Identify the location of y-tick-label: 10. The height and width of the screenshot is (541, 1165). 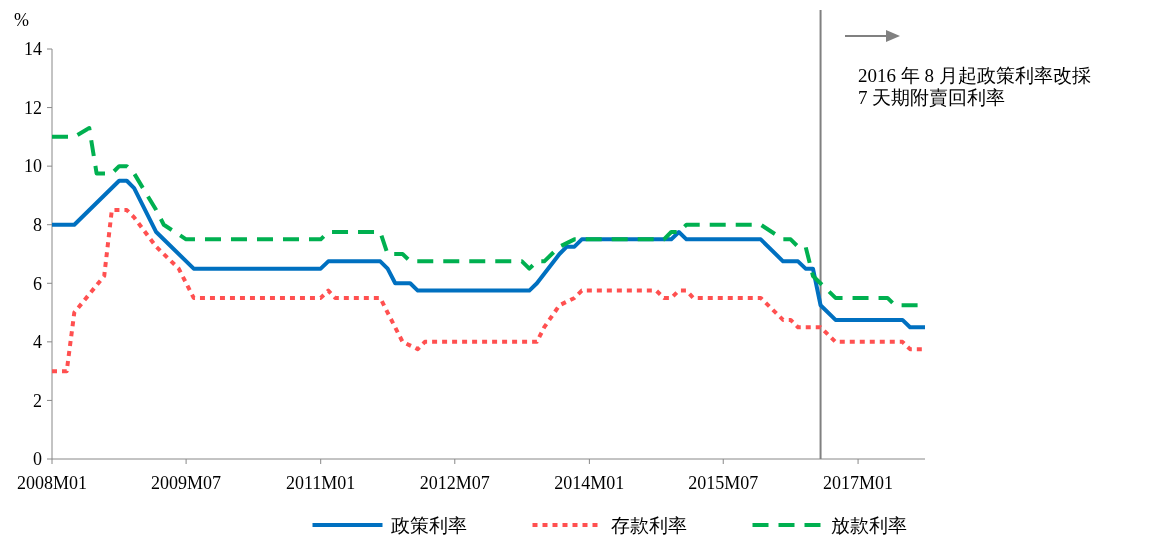
(33, 166).